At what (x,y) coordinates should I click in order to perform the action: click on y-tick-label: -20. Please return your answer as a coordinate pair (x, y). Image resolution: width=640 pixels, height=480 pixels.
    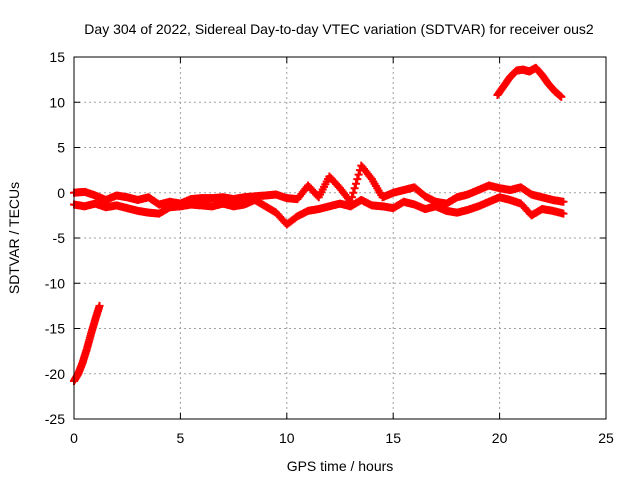
    Looking at the image, I should click on (55, 374).